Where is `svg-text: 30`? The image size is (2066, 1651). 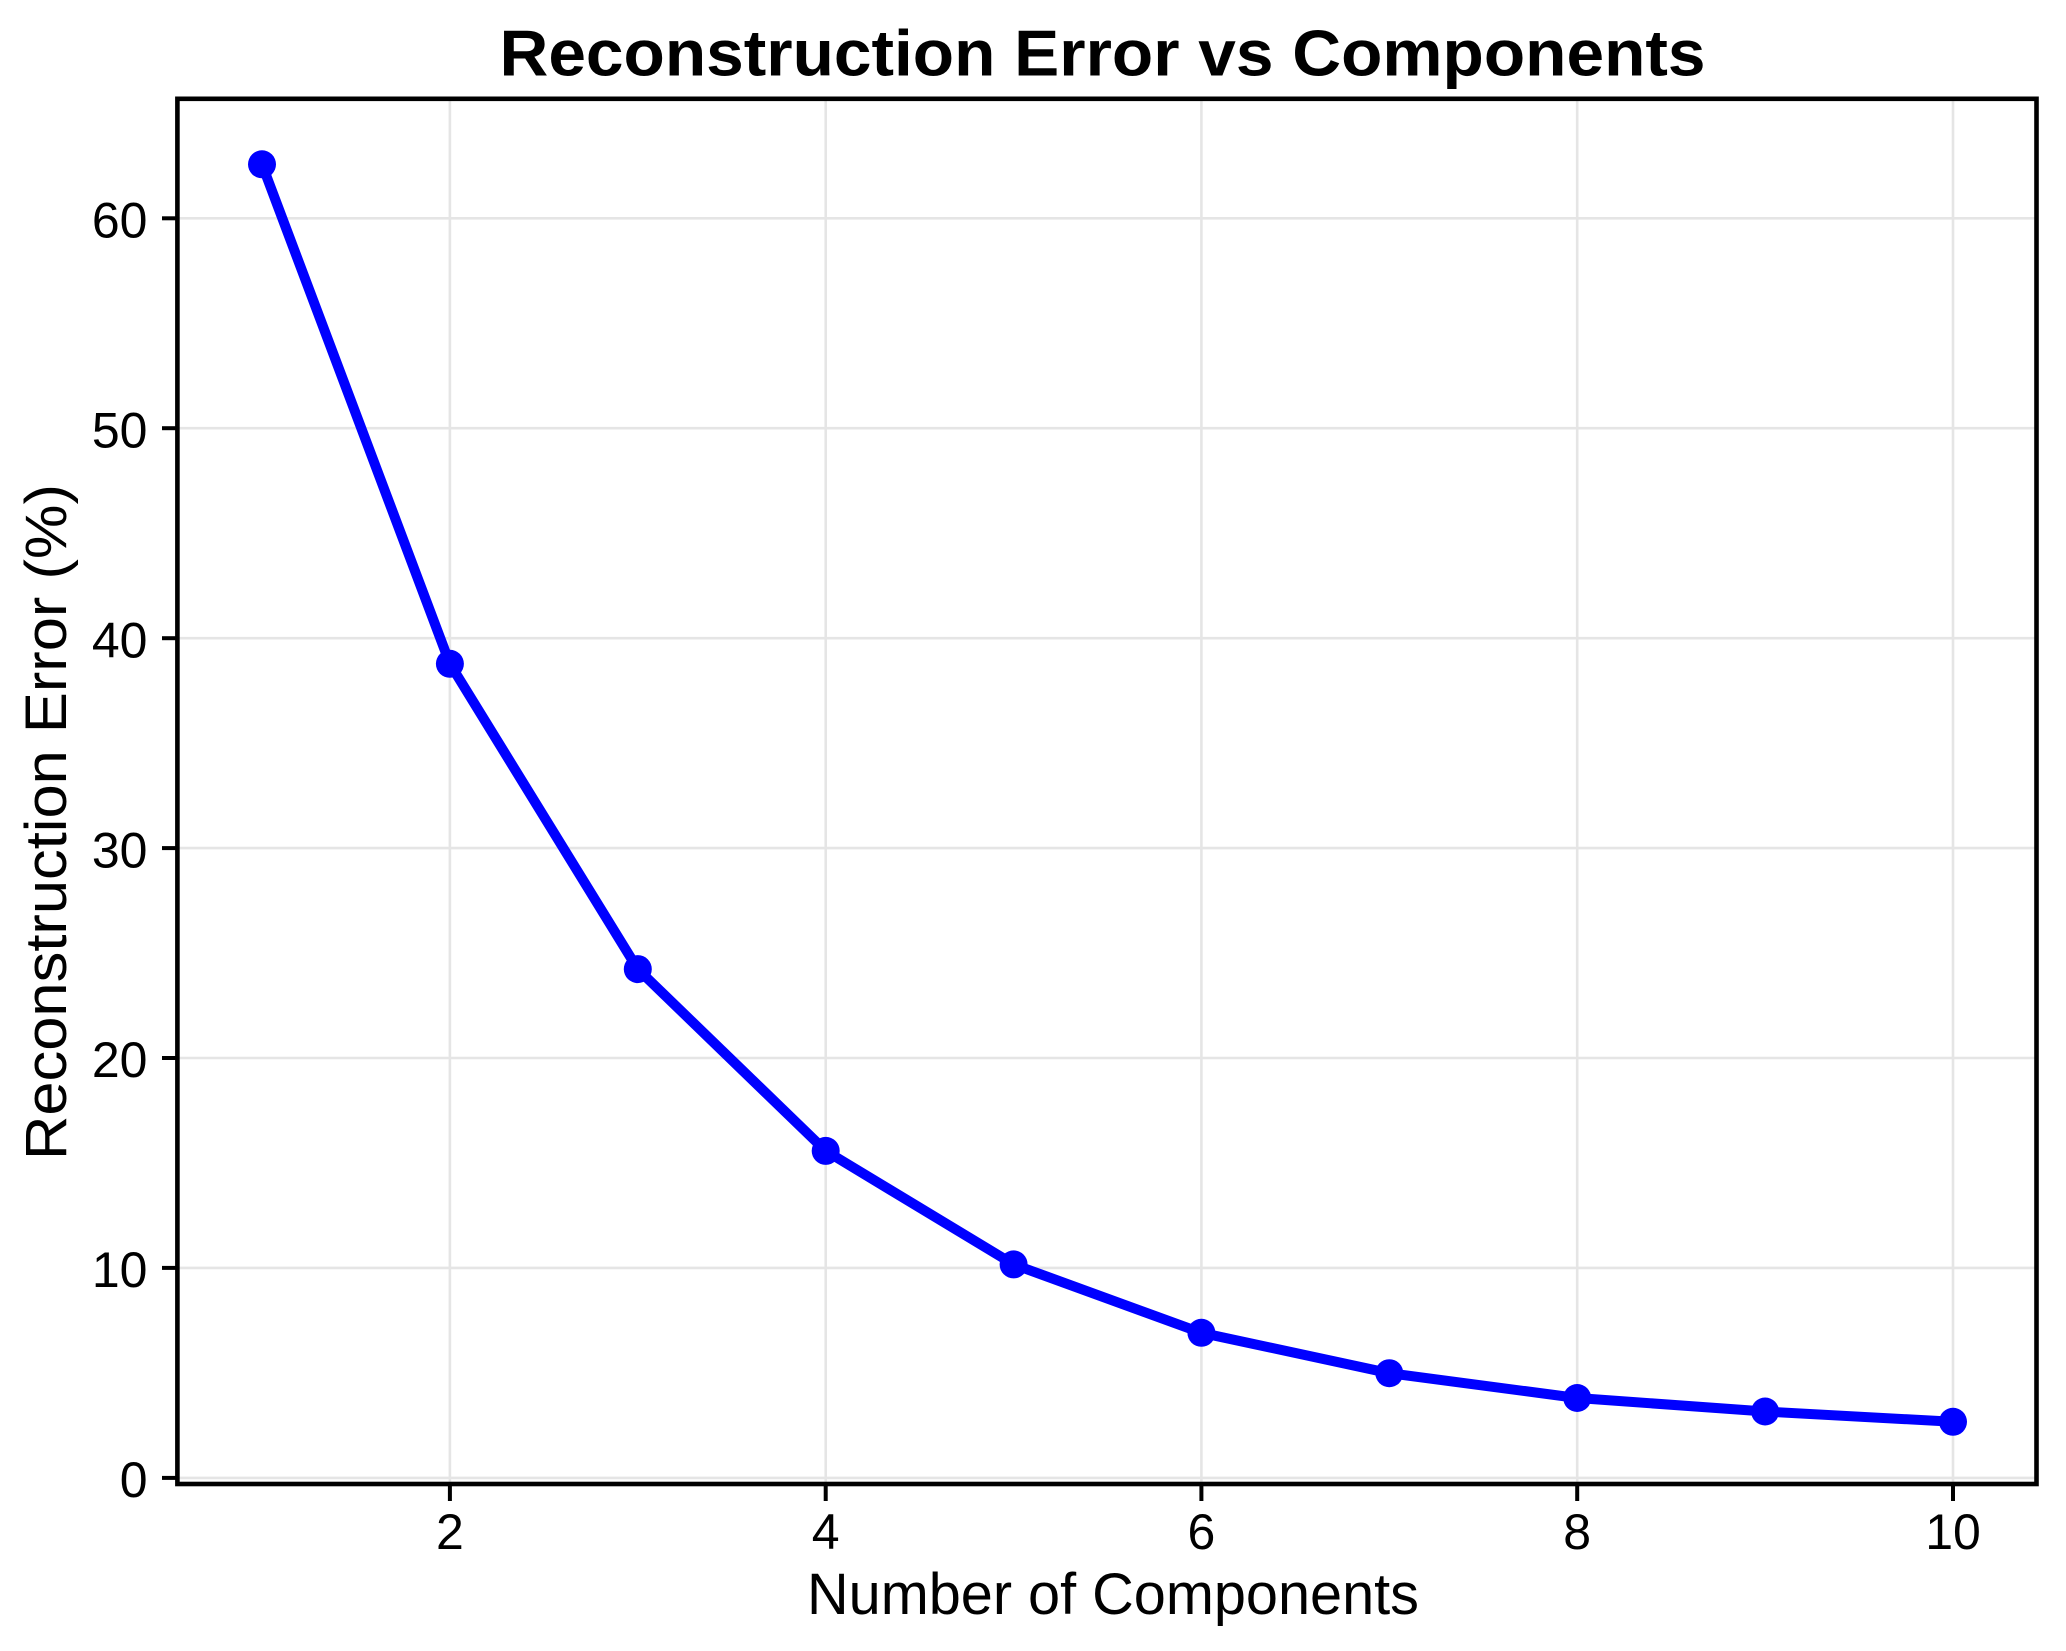 svg-text: 30 is located at coordinates (120, 850).